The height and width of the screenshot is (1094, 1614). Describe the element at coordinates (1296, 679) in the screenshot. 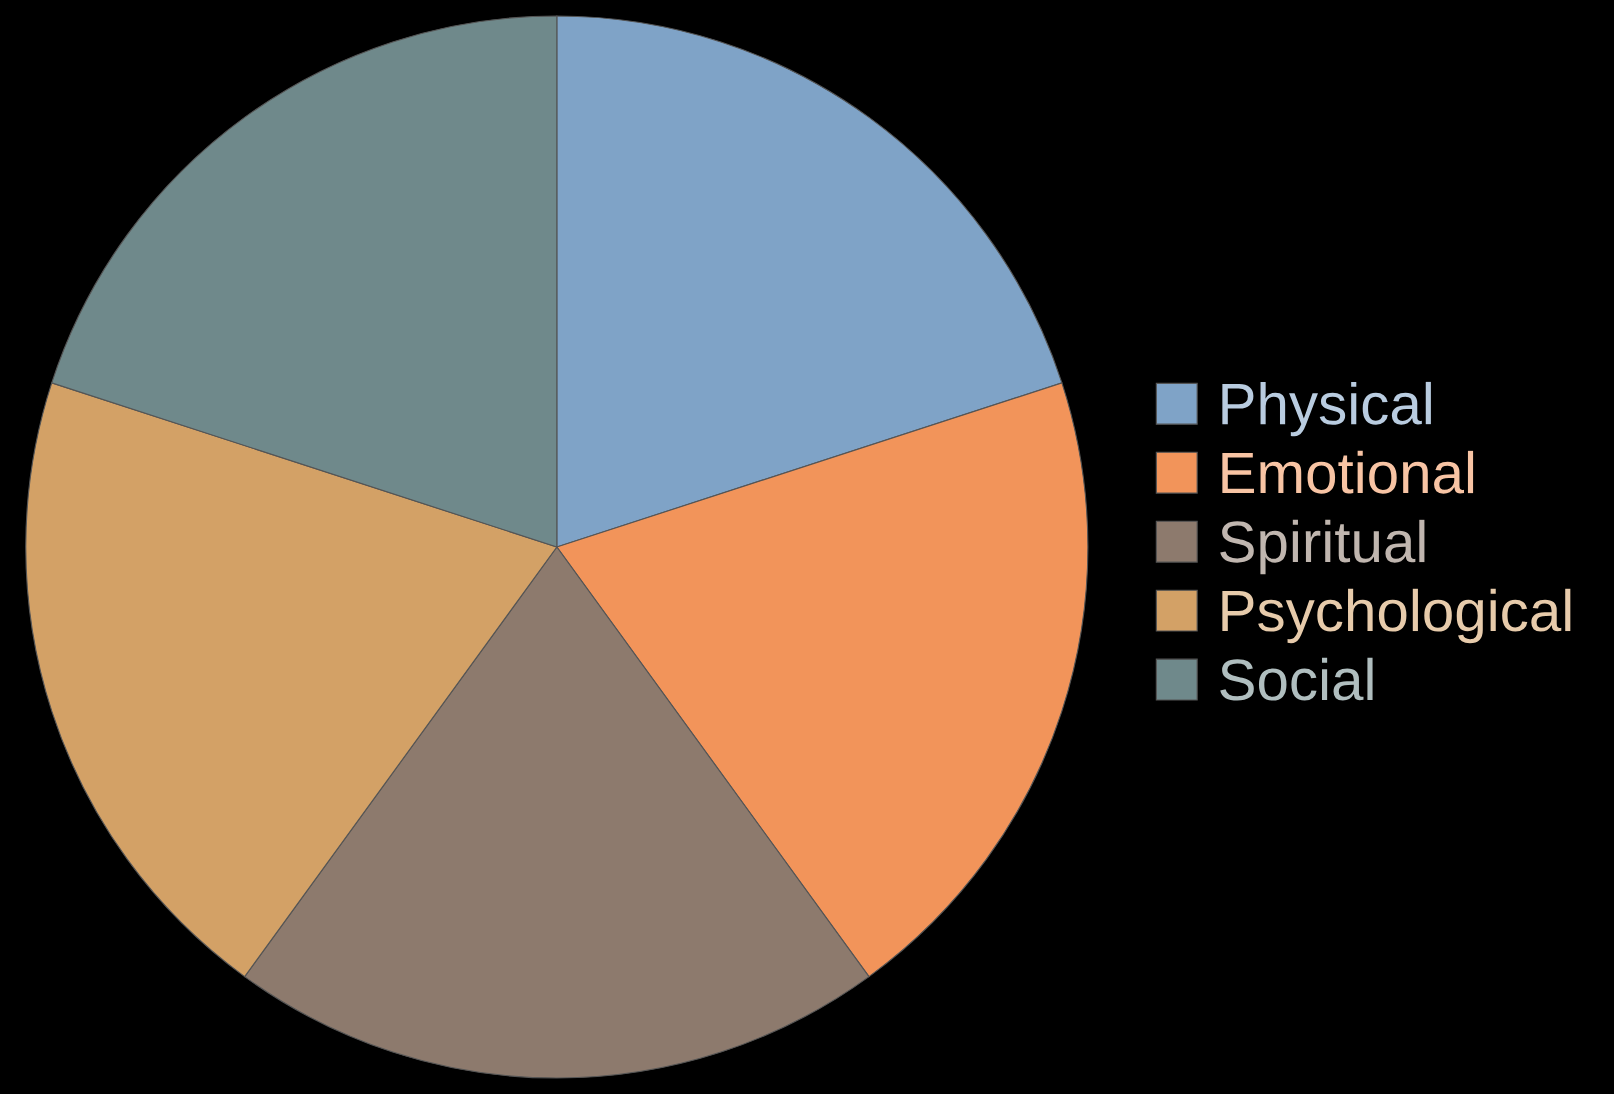

I see `legend-label: Social` at that location.